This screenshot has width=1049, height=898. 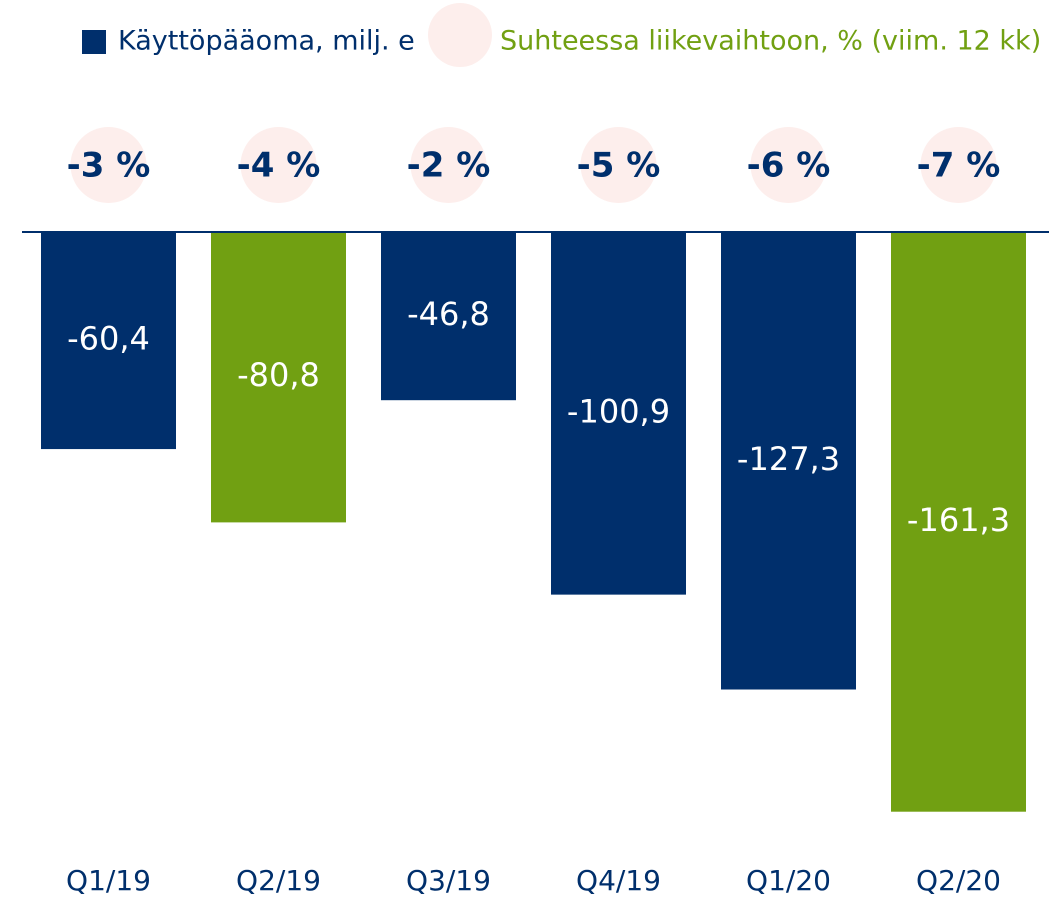 I want to click on ratio-label: -7 %, so click(x=959, y=166).